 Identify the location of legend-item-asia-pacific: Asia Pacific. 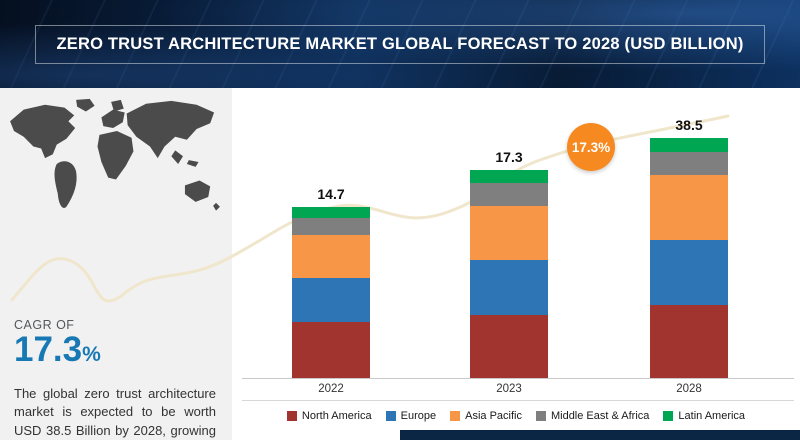
(486, 416).